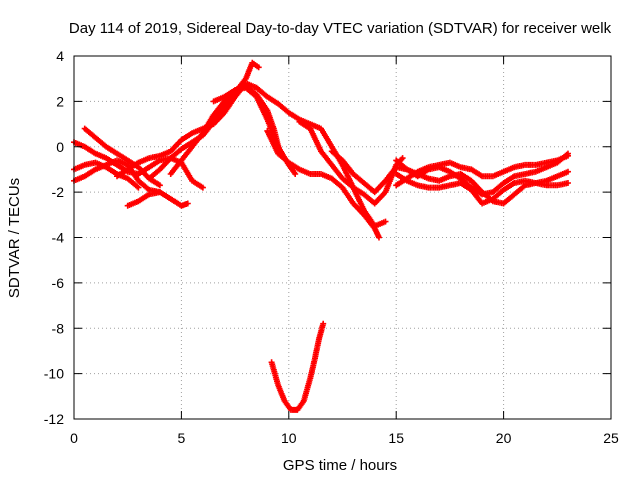 The width and height of the screenshot is (640, 480). Describe the element at coordinates (58, 328) in the screenshot. I see `y-tick-label: -8` at that location.